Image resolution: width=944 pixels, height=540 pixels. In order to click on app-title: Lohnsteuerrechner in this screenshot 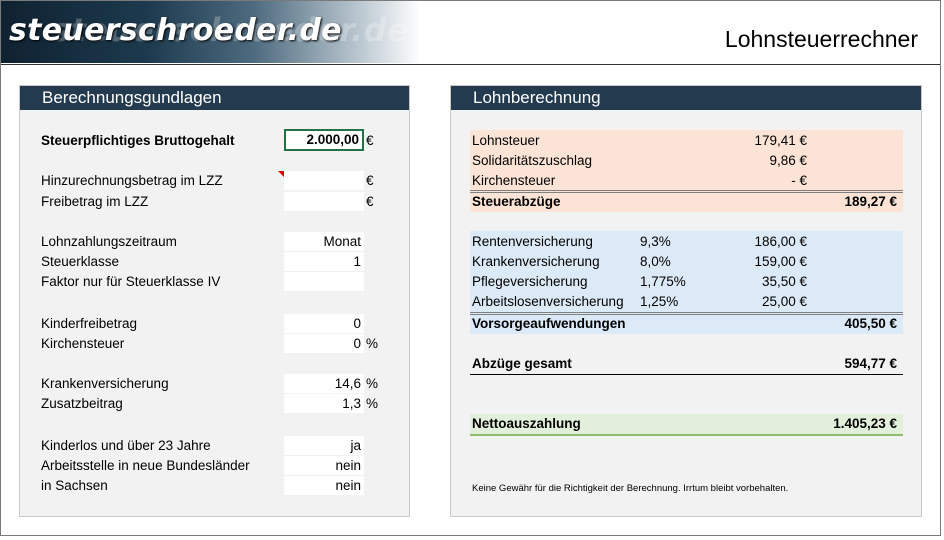, I will do `click(821, 39)`.